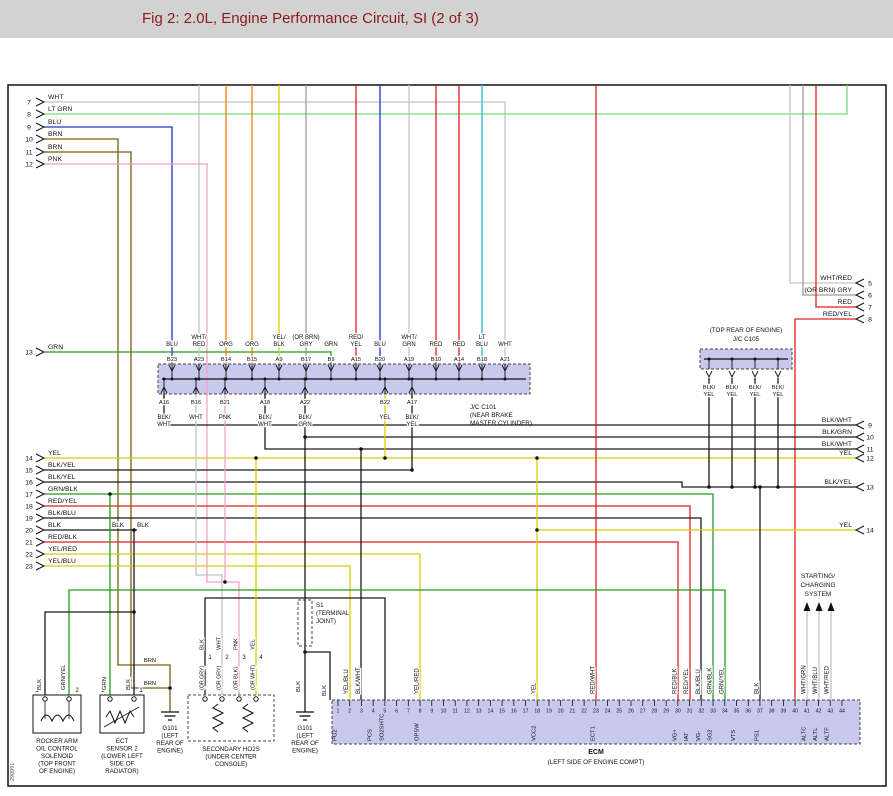 This screenshot has width=893, height=796. Describe the element at coordinates (842, 712) in the screenshot. I see `ecm-pin-number: 44` at that location.